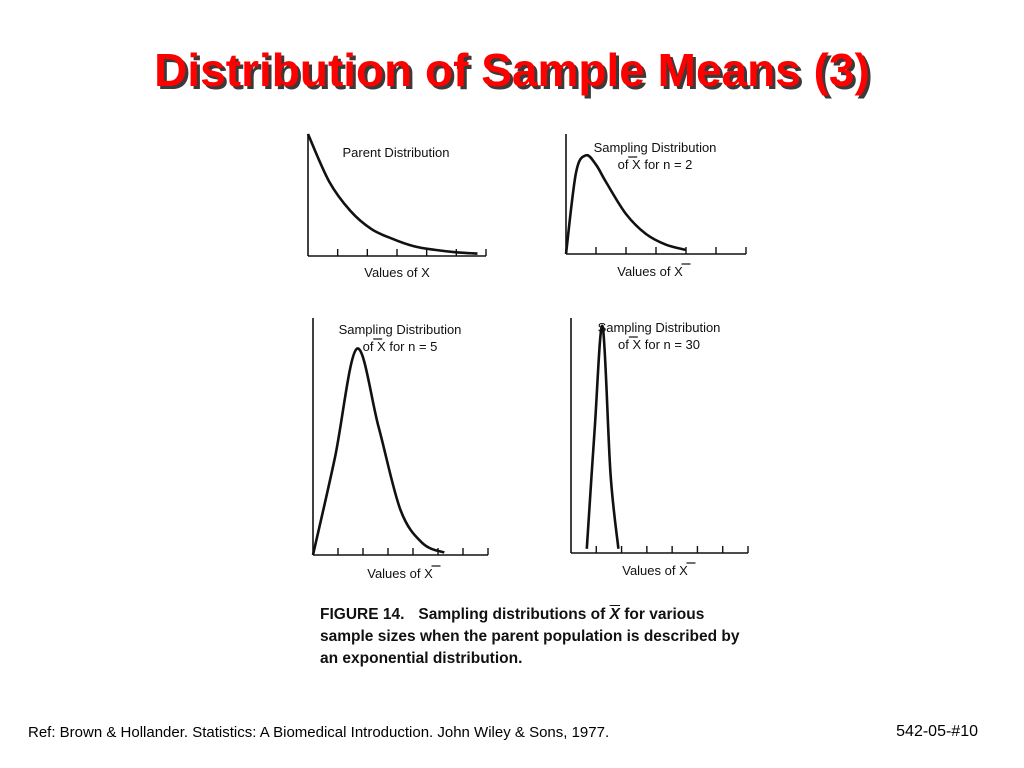 The image size is (1024, 768). Describe the element at coordinates (937, 731) in the screenshot. I see `slide-number: 542-05-#10` at that location.